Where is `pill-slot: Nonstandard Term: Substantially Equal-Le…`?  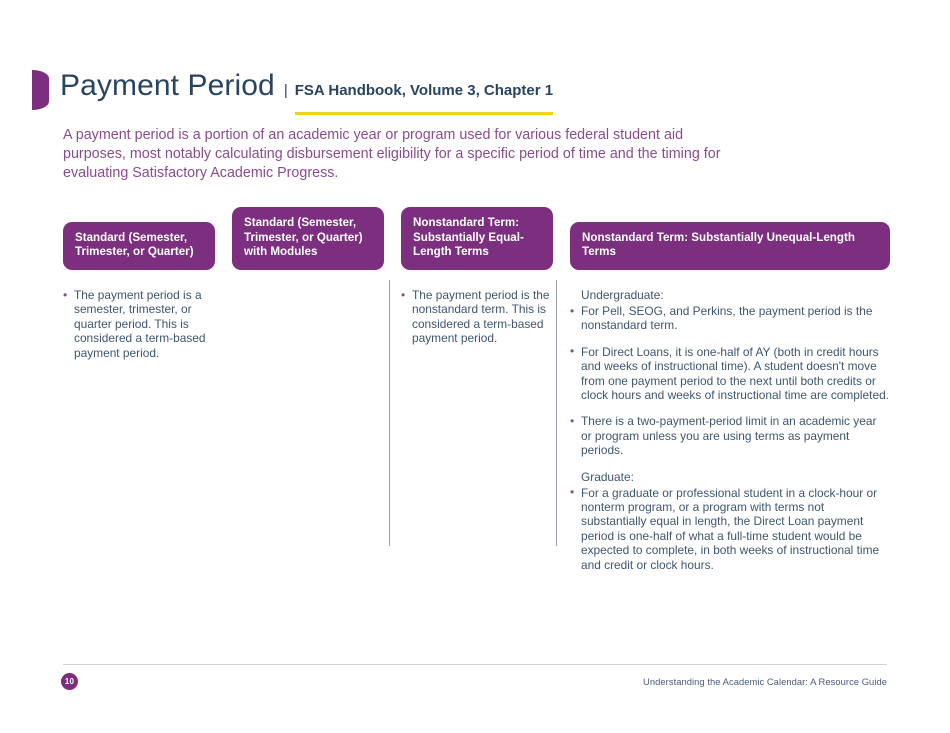 pill-slot: Nonstandard Term: Substantially Equal-Le… is located at coordinates (477, 238).